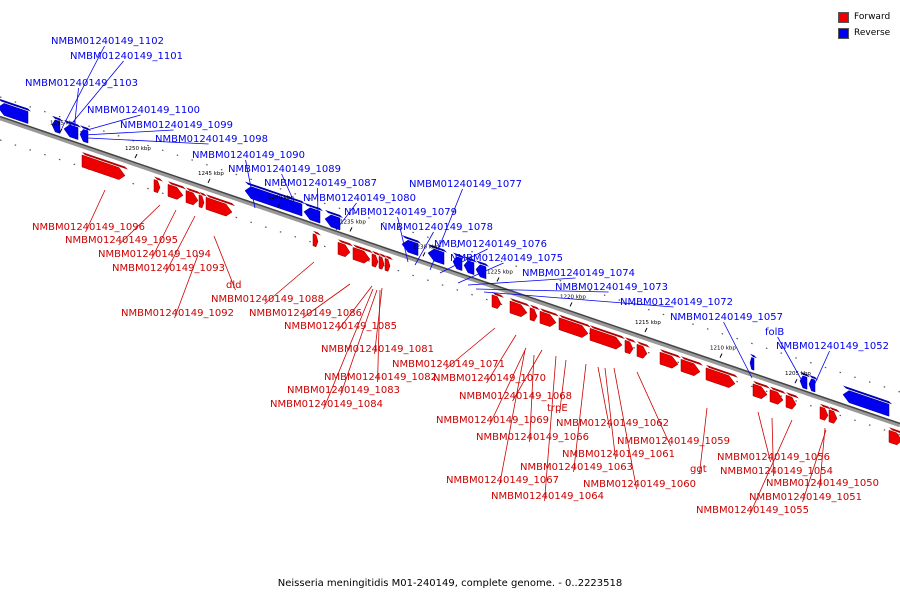 The width and height of the screenshot is (900, 600). Describe the element at coordinates (154, 254) in the screenshot. I see `forward-gene-label: NMBM01240149_1094` at that location.